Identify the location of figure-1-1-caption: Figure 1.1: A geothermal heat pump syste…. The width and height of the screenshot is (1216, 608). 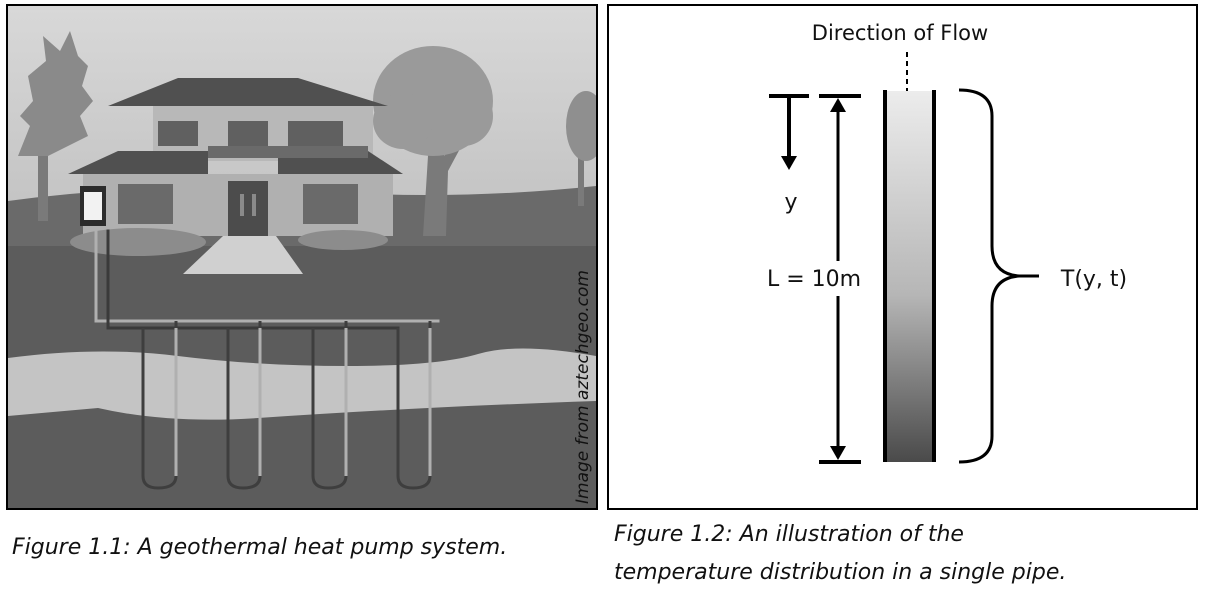
(259, 548).